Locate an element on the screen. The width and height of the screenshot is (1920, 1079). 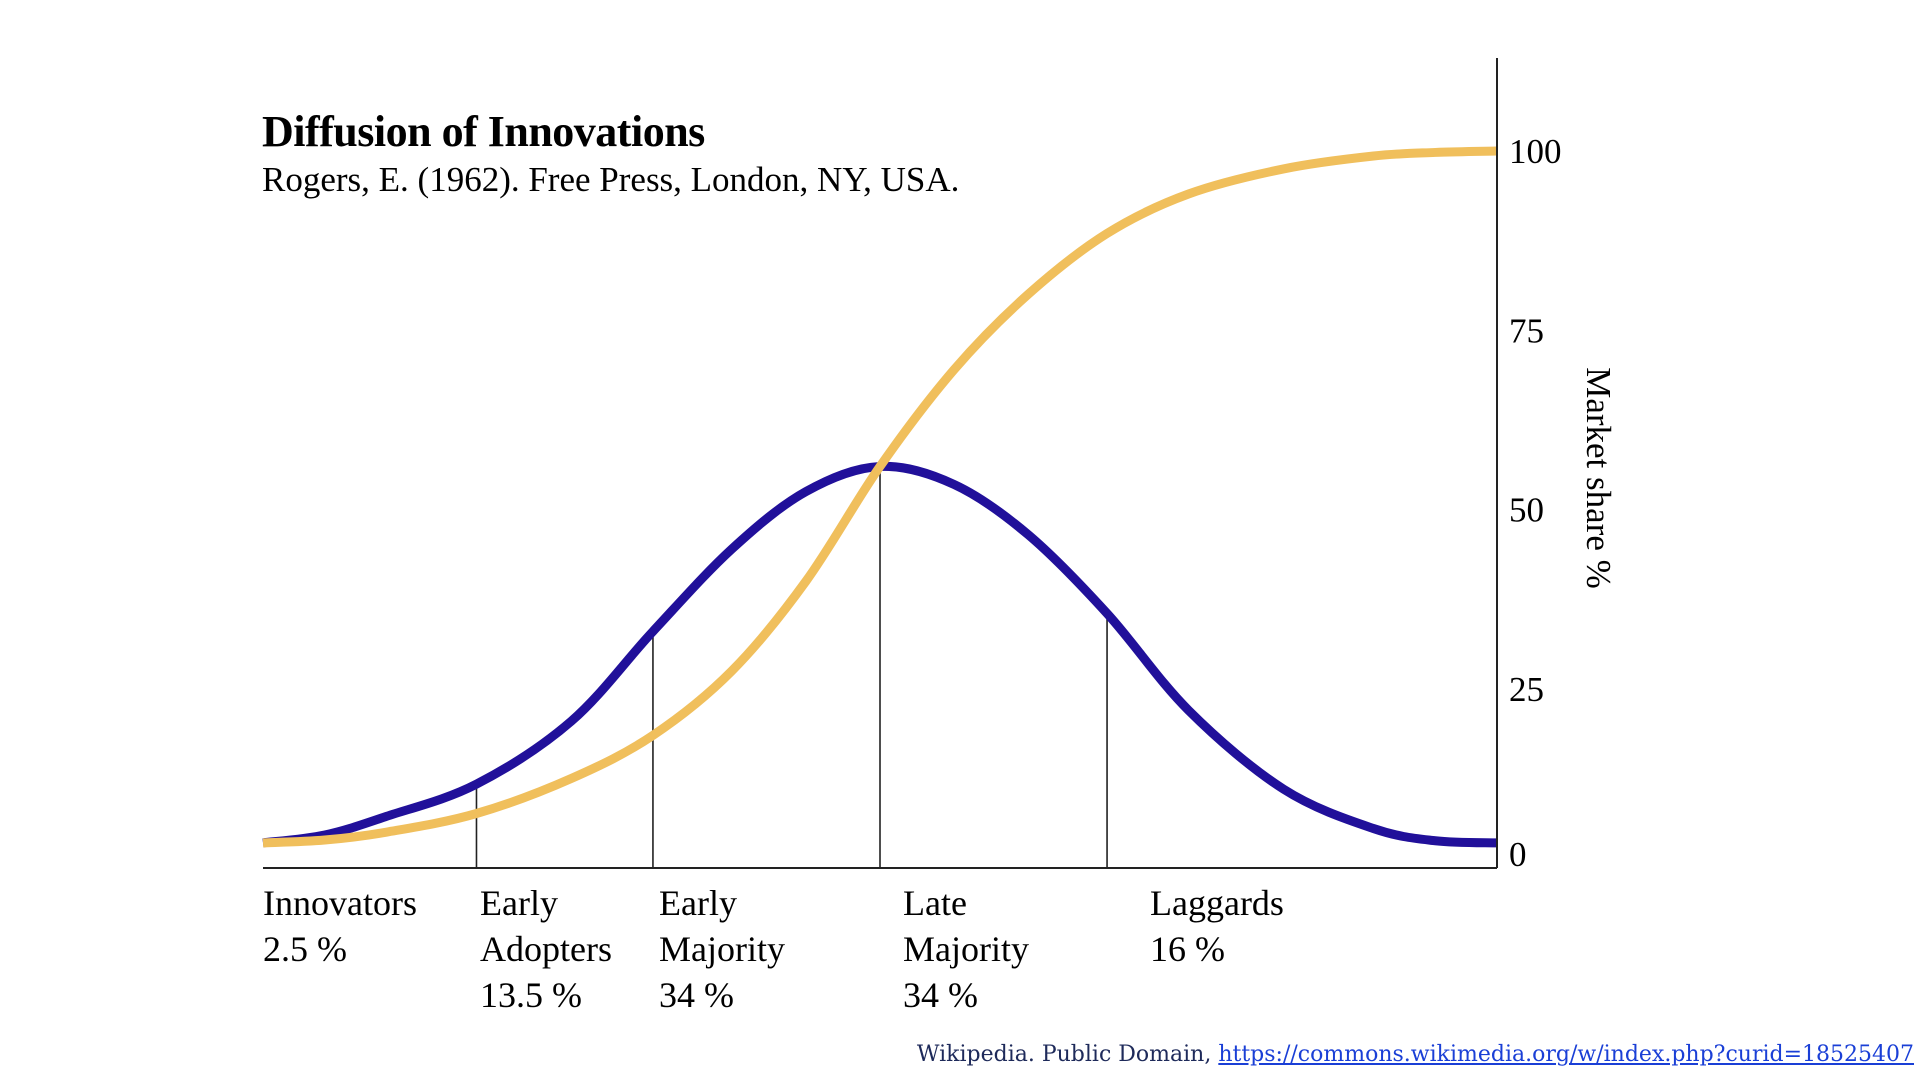
y-tick-25: 25 is located at coordinates (1526, 689).